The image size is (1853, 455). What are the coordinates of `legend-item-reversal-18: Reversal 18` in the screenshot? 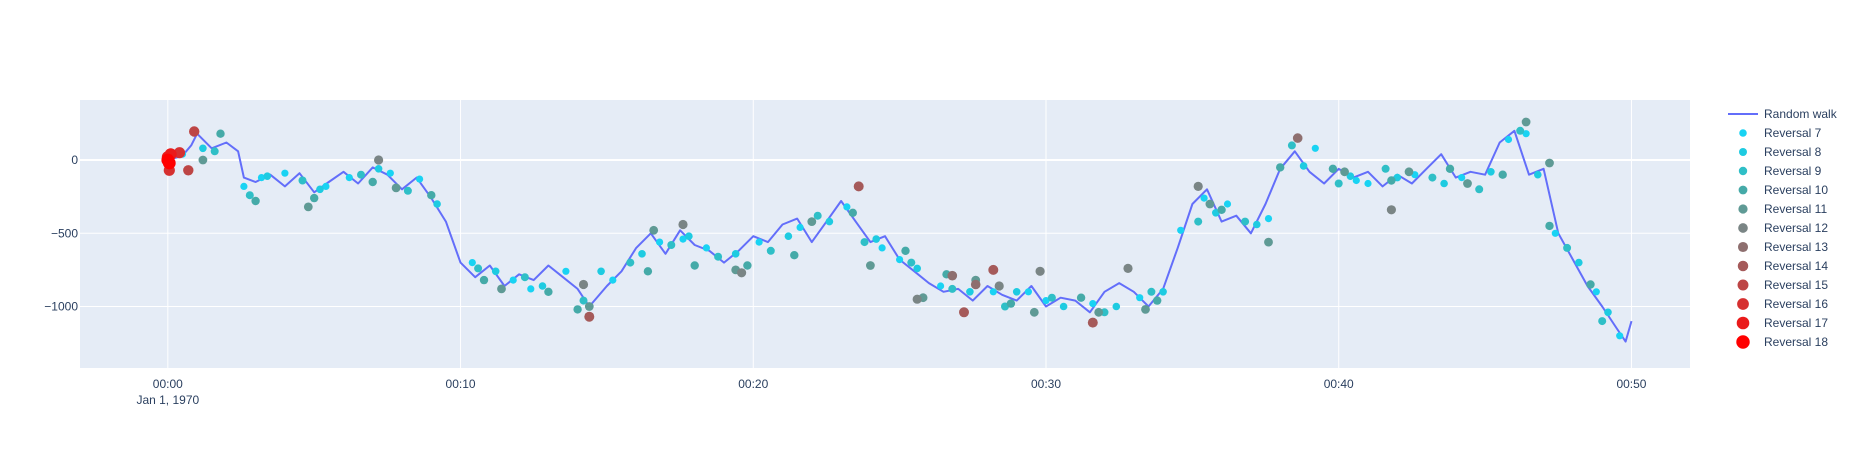 It's located at (1782, 342).